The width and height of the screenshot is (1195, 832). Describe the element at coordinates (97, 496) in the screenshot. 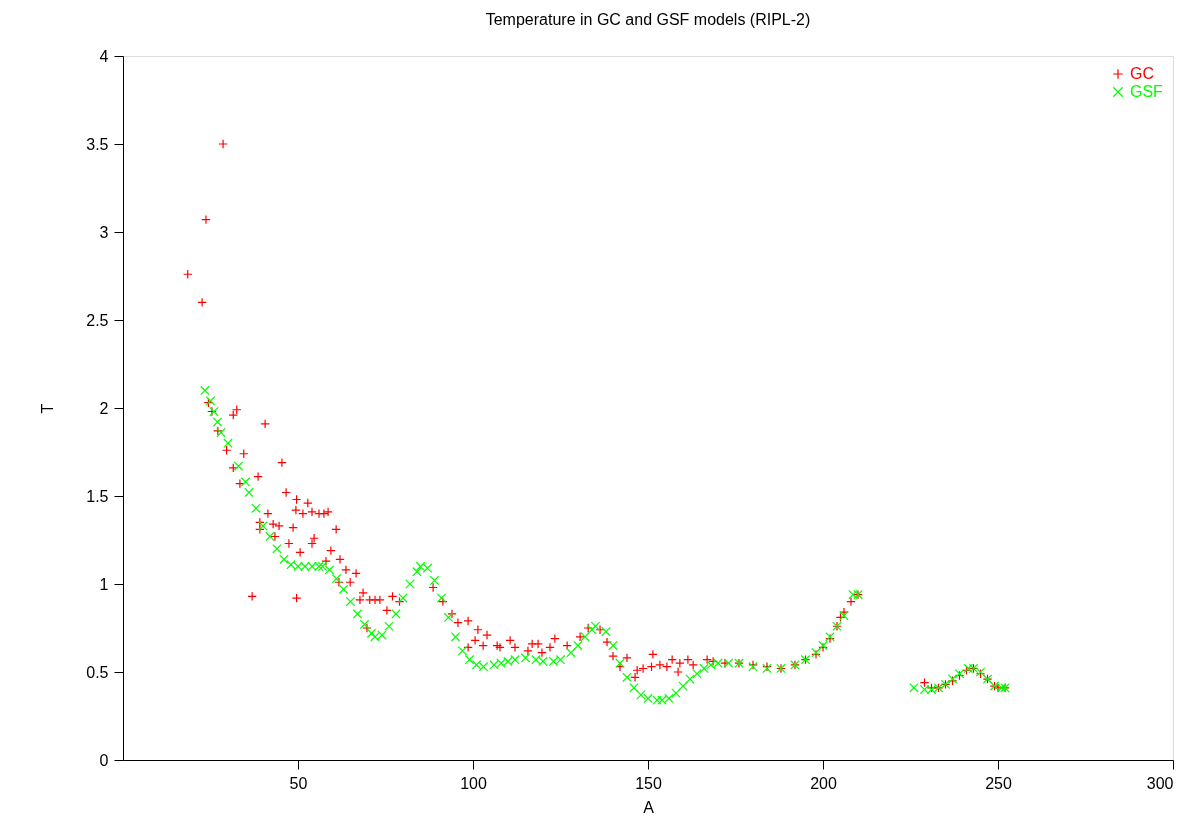

I see `y-tick-label: 1.5` at that location.